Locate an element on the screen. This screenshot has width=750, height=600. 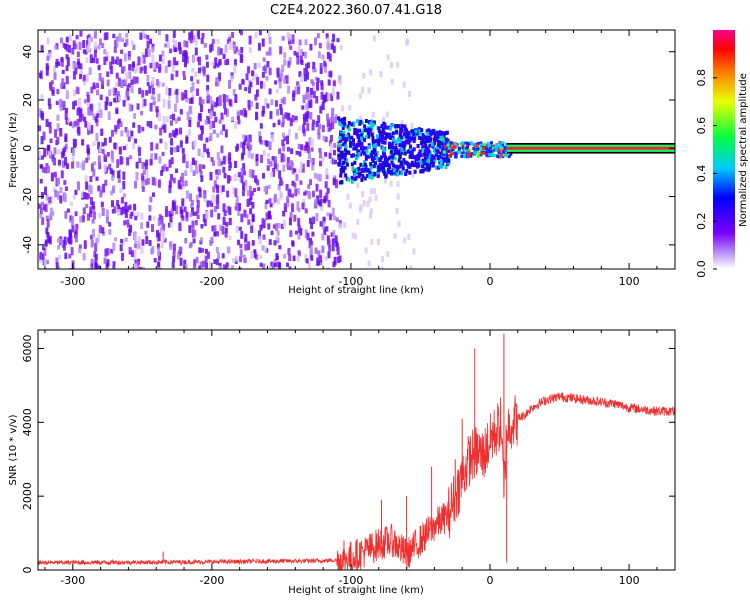
y-tick-label: 0 is located at coordinates (27, 148).